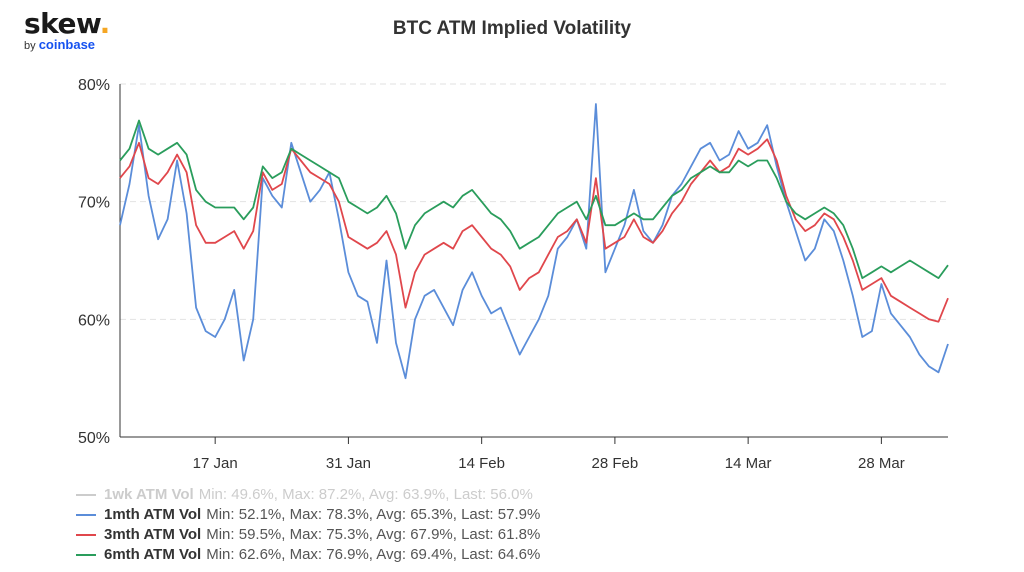 The height and width of the screenshot is (572, 1024). Describe the element at coordinates (748, 463) in the screenshot. I see `x-tick-label: 14 Mar` at that location.